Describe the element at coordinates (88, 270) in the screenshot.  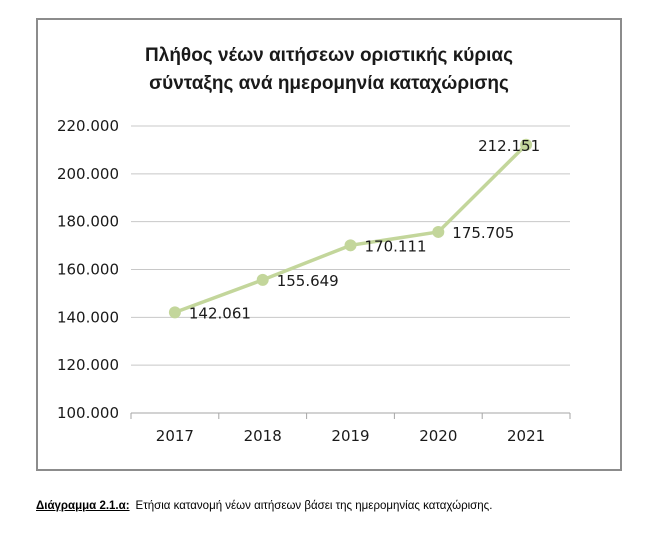
I see `y-tick-label: 160.000` at that location.